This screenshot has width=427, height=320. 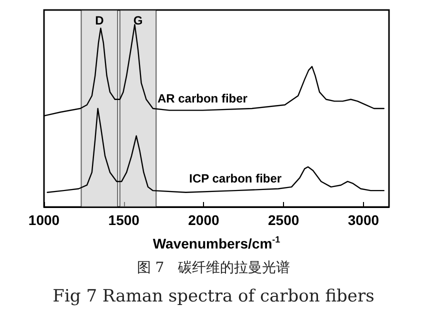 I want to click on band-label: G, so click(x=138, y=21).